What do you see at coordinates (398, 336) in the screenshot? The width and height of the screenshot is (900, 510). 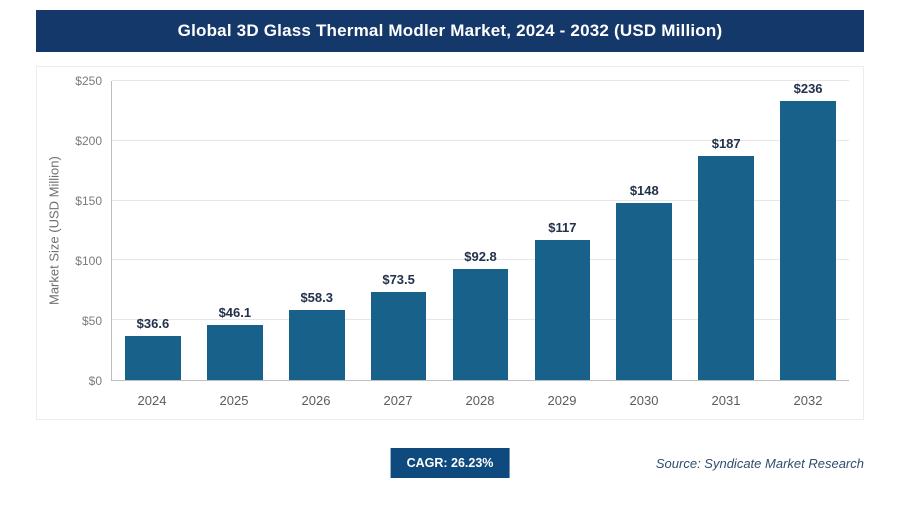 I see `bar-2027` at bounding box center [398, 336].